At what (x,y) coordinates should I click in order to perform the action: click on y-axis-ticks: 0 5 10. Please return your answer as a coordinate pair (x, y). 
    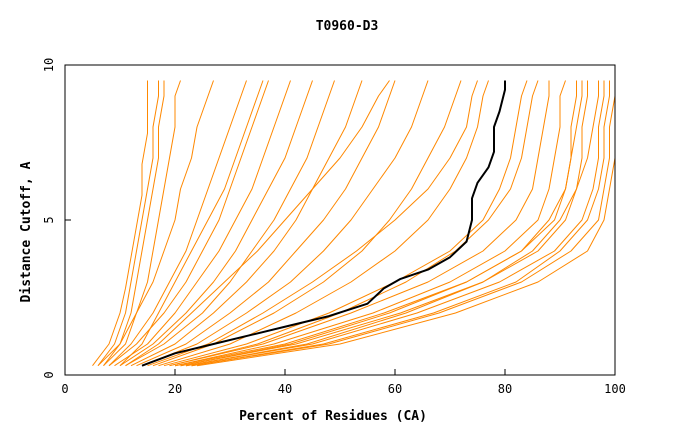
    Looking at the image, I should click on (56, 218).